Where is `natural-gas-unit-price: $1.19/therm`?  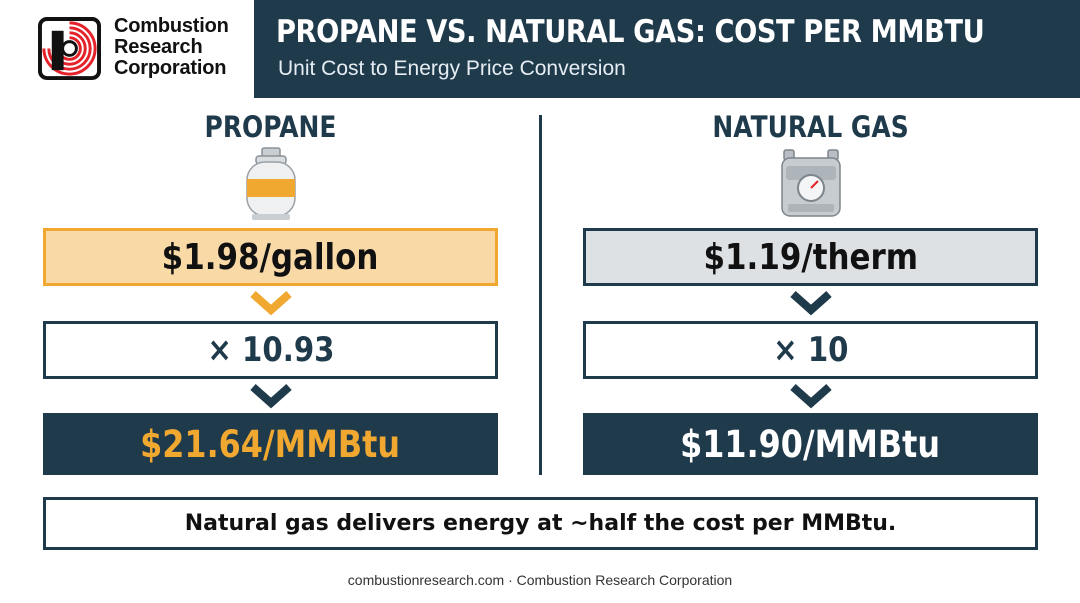 natural-gas-unit-price: $1.19/therm is located at coordinates (810, 257).